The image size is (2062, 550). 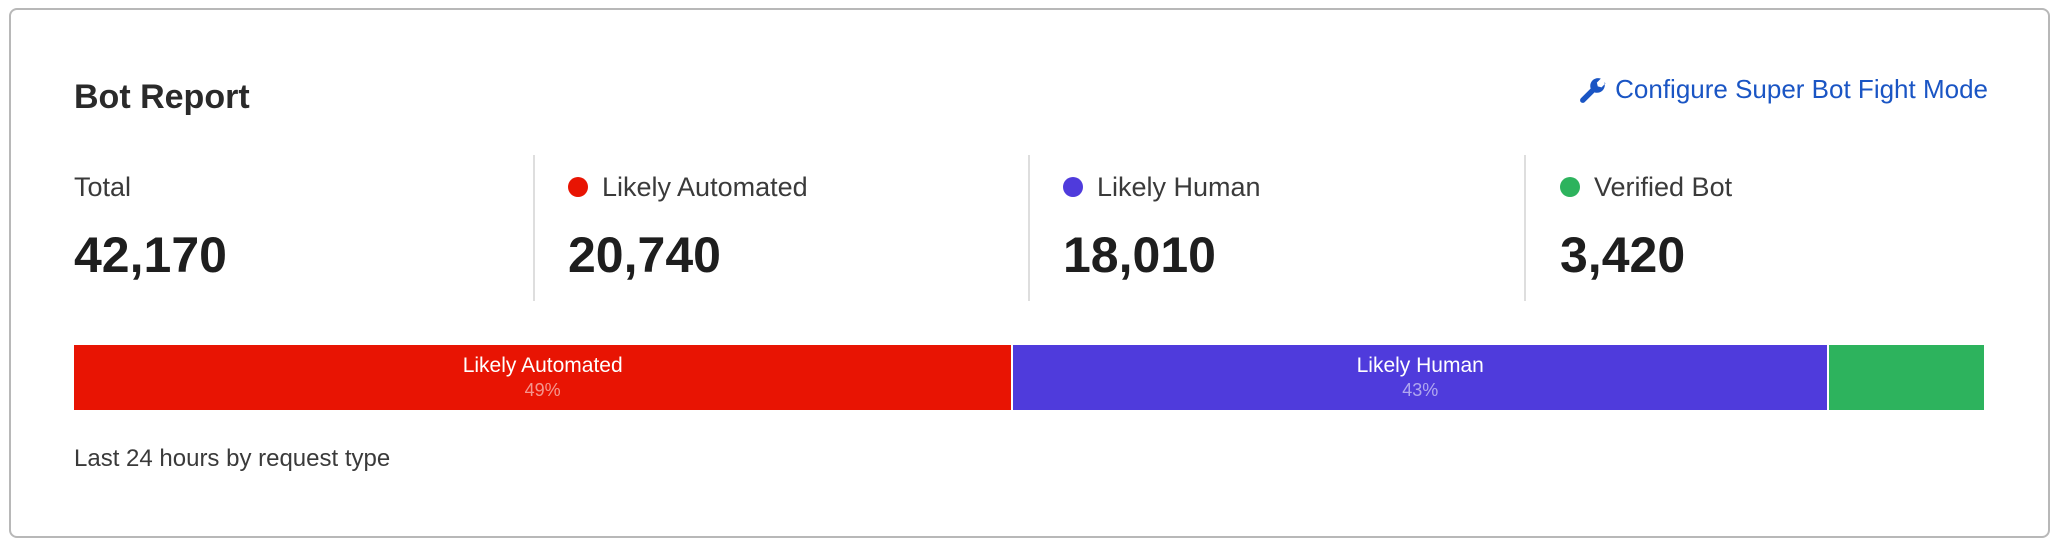 What do you see at coordinates (1139, 255) in the screenshot?
I see `stat-value: 18,010` at bounding box center [1139, 255].